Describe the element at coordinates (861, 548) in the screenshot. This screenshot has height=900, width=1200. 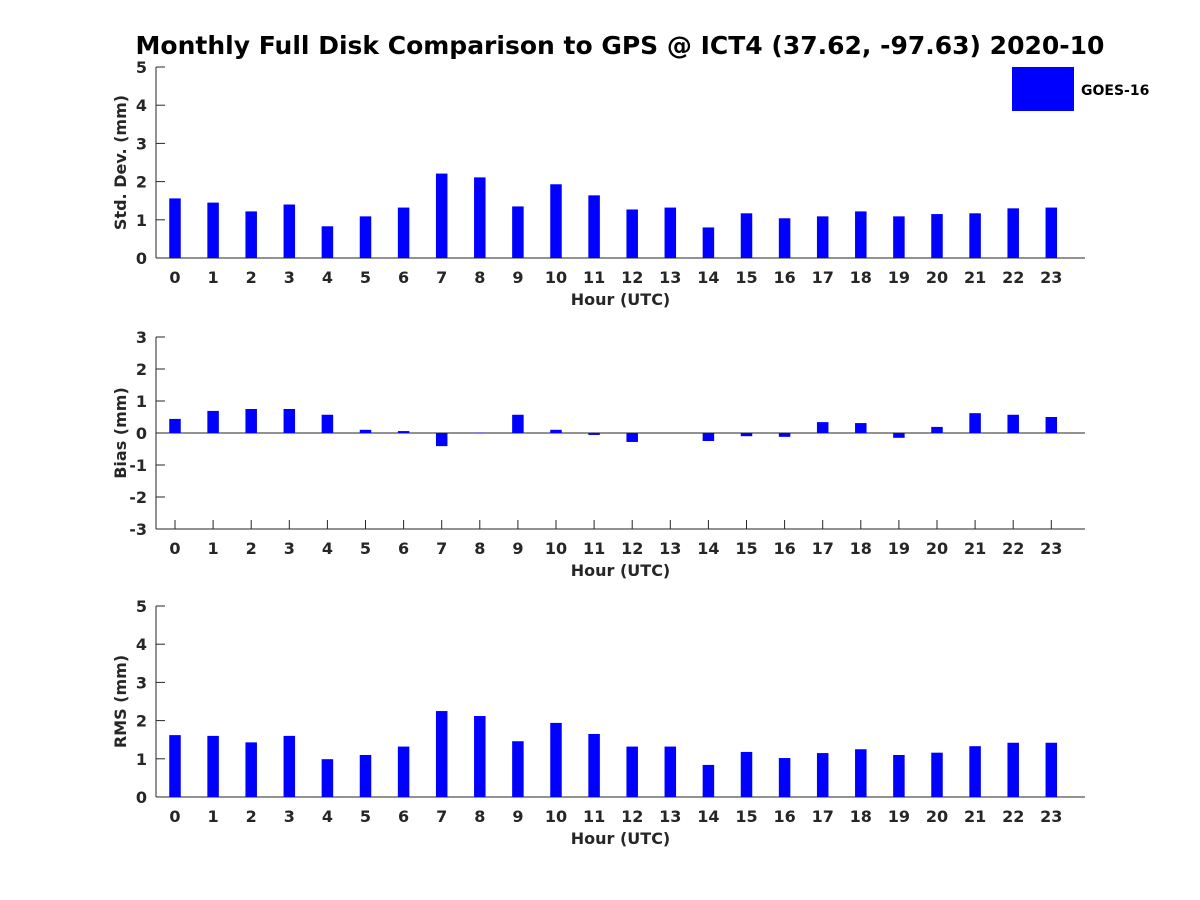
I see `bias-x-tick-label: 18` at that location.